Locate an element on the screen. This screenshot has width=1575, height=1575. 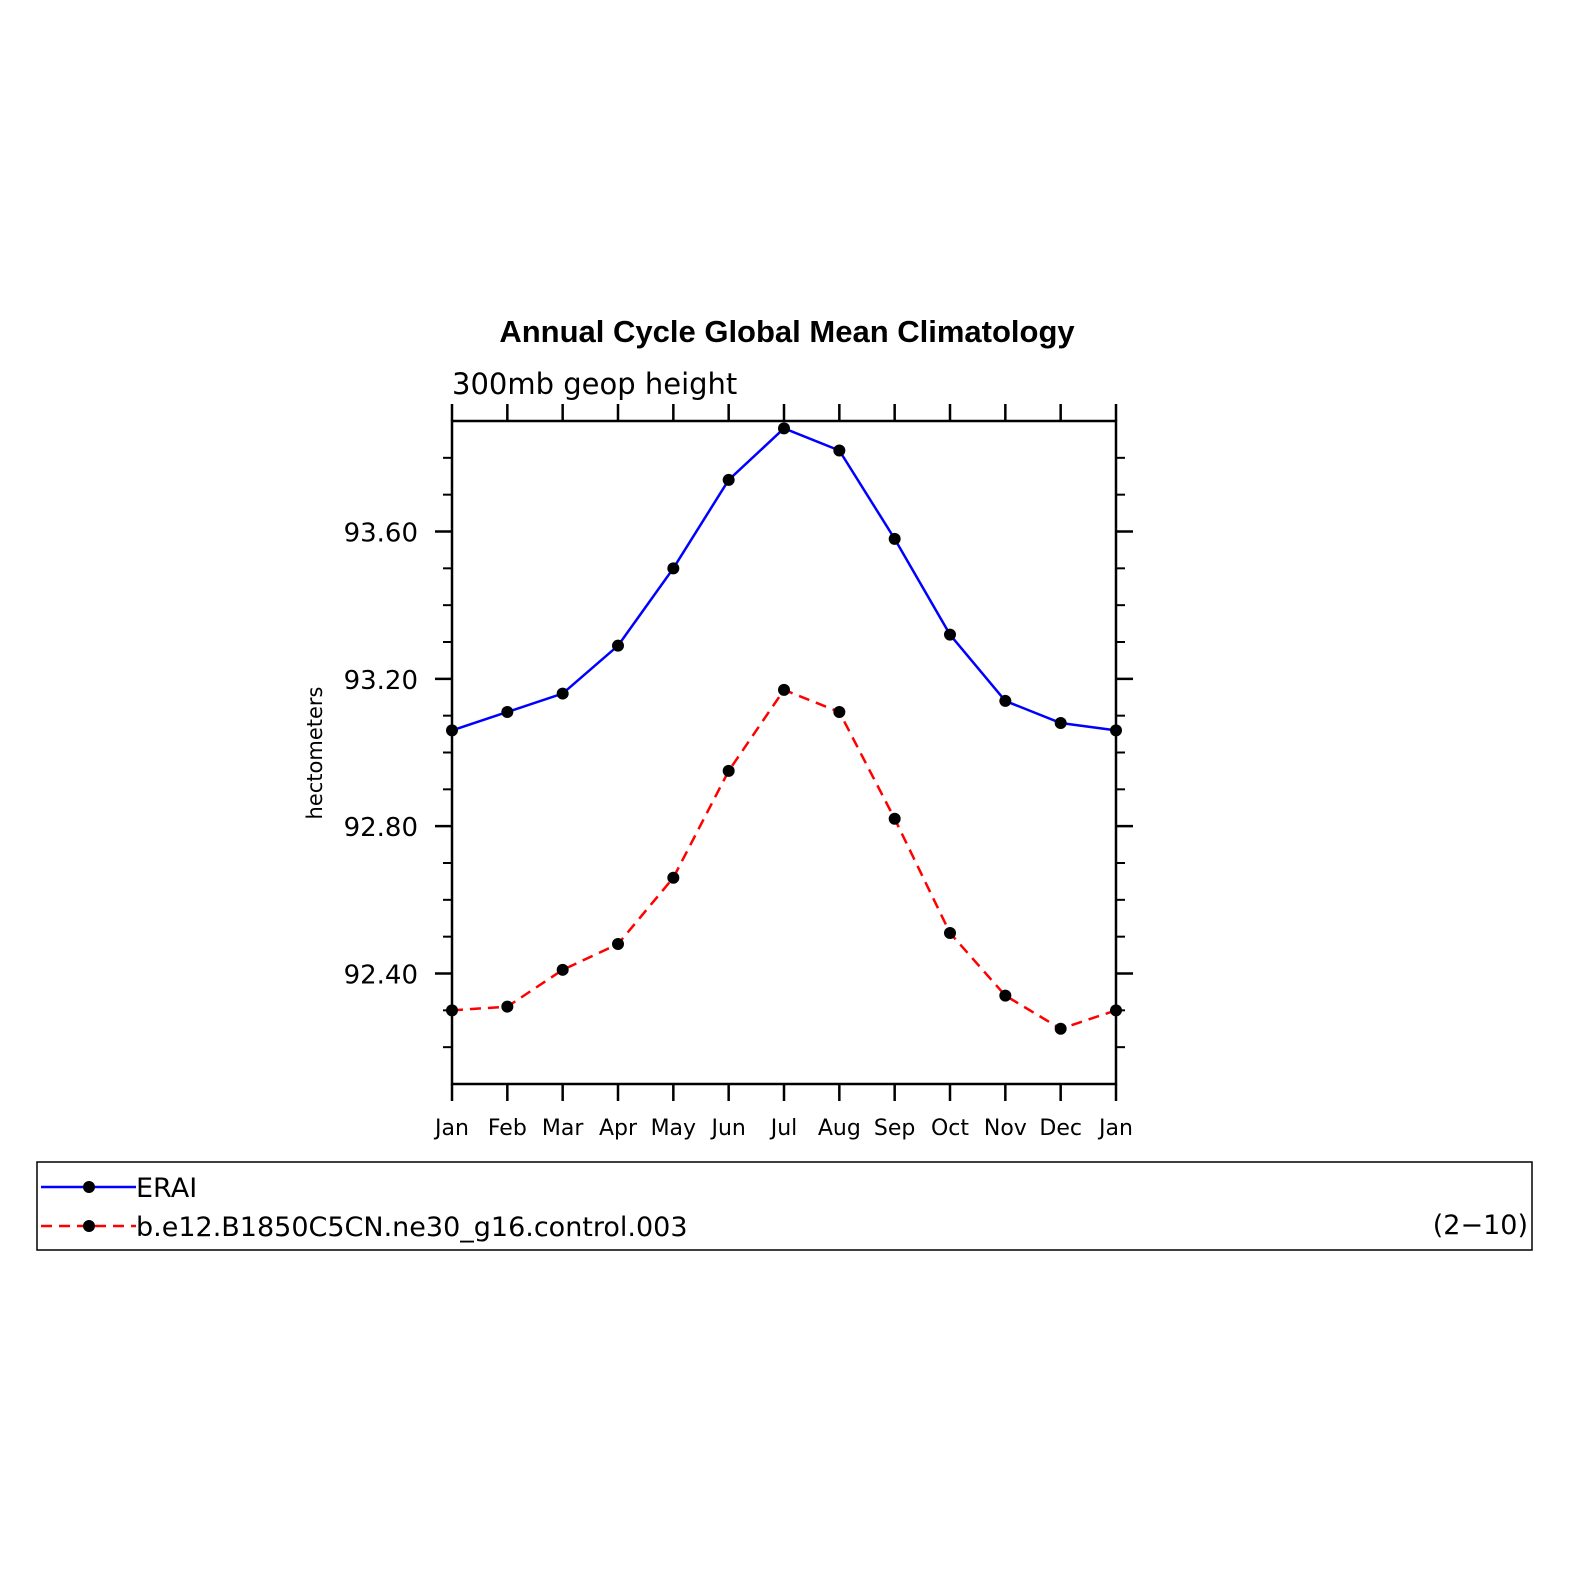
x-tick-label: Oct is located at coordinates (950, 1128).